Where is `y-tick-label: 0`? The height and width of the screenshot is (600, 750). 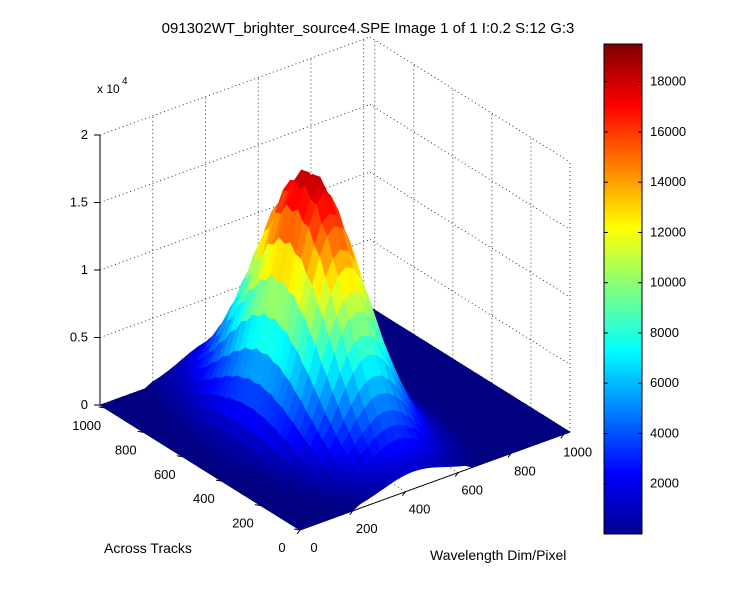 y-tick-label: 0 is located at coordinates (281, 547).